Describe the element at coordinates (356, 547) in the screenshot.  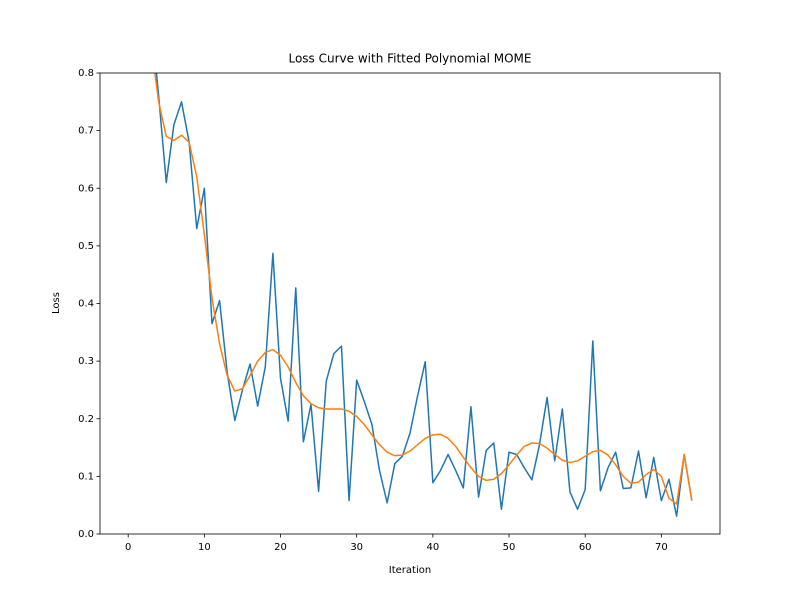
I see `x-tick-label: 30` at that location.